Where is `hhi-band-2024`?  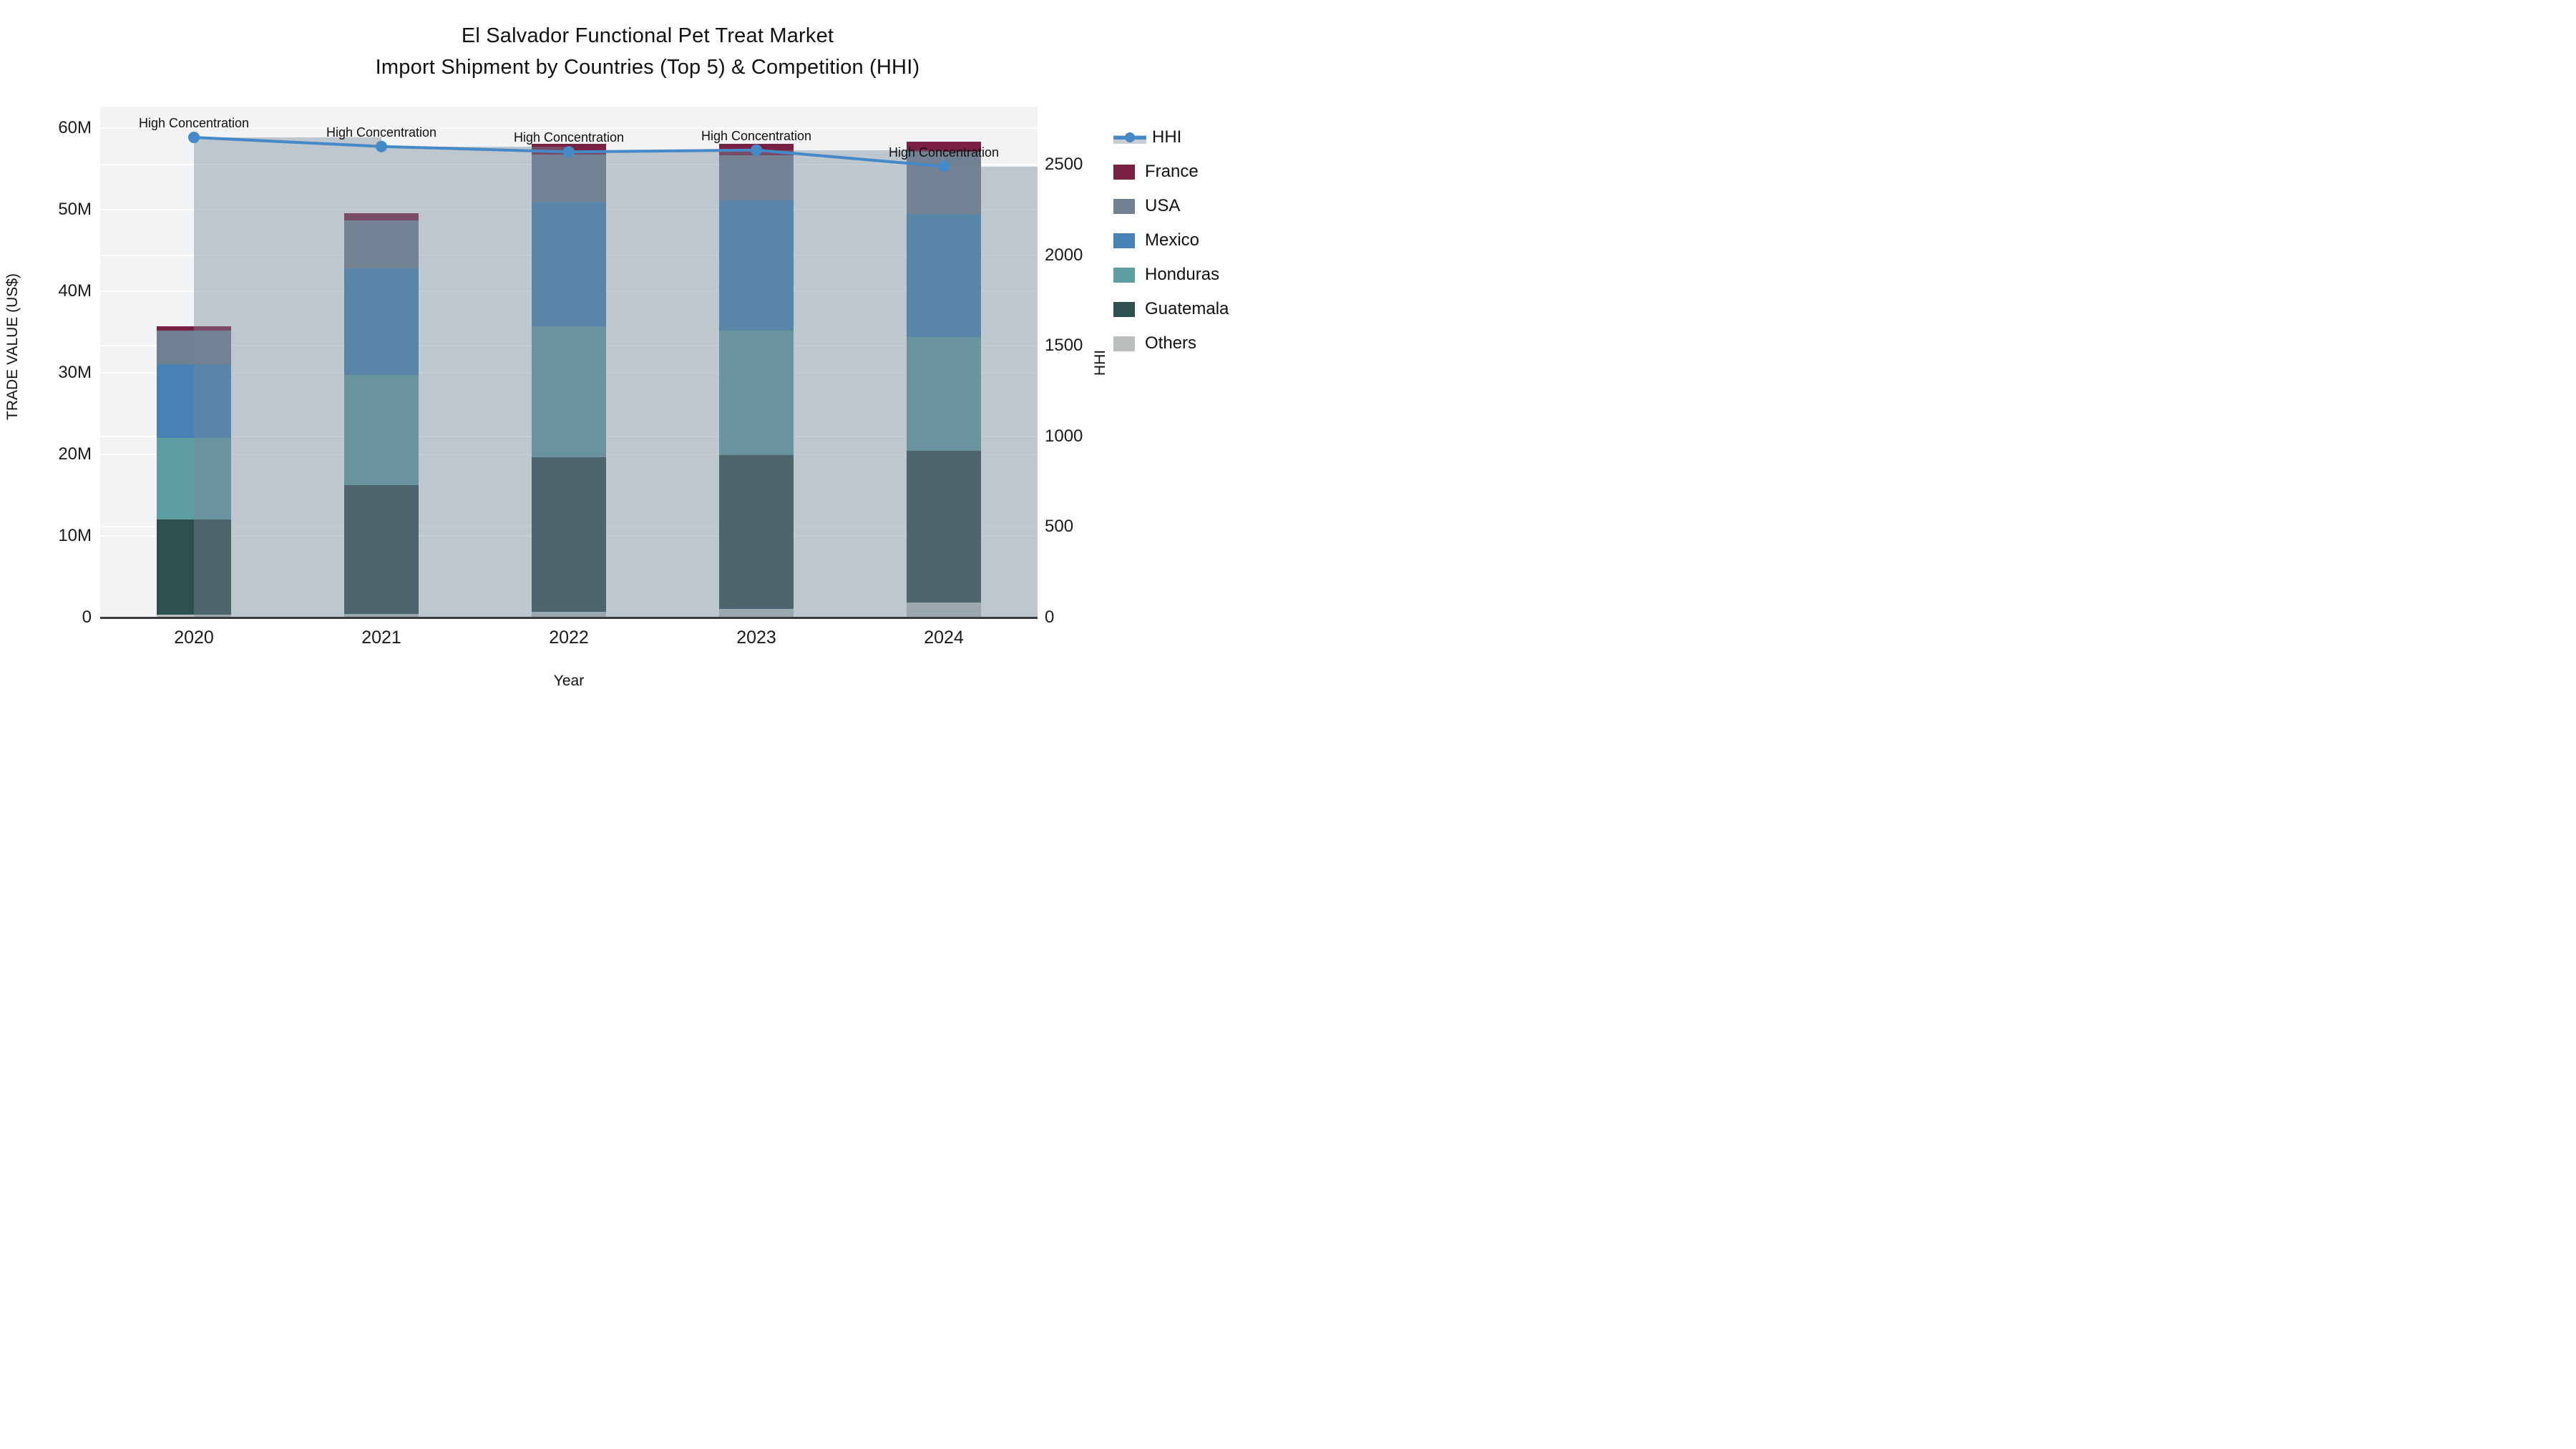 hhi-band-2024 is located at coordinates (991, 392).